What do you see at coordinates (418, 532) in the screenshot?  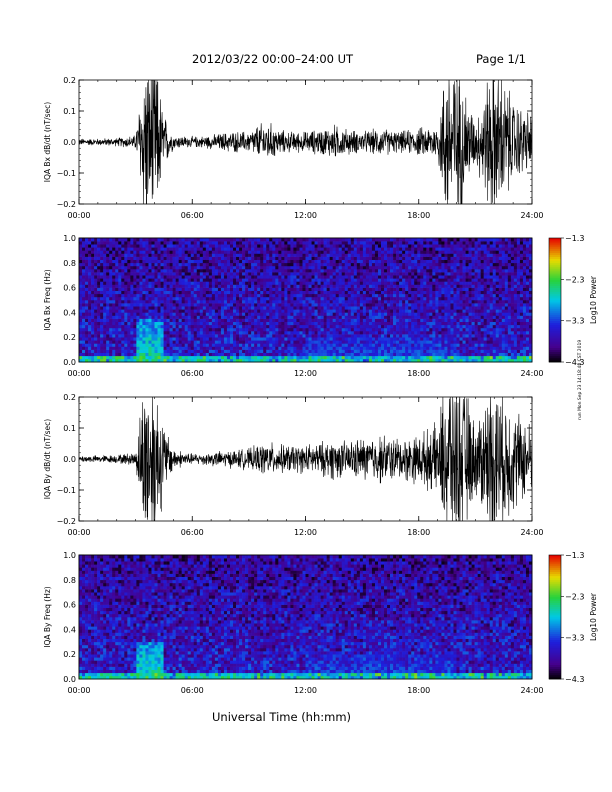 I see `x-tick-label: 18:00` at bounding box center [418, 532].